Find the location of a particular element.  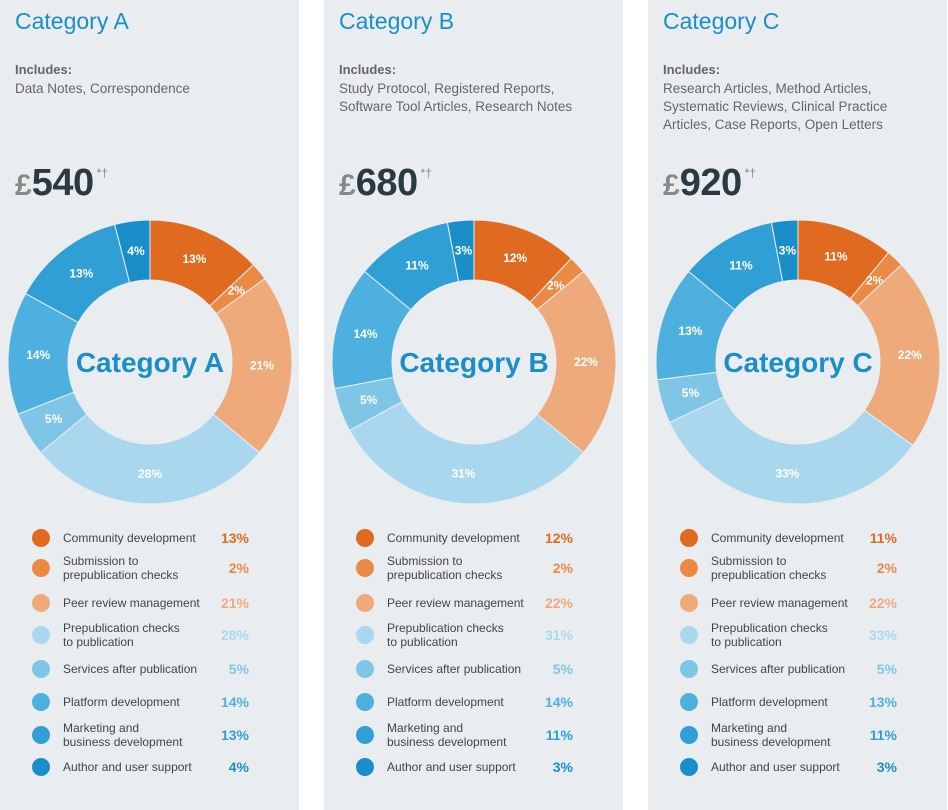

currency-symbol: £ is located at coordinates (347, 185).